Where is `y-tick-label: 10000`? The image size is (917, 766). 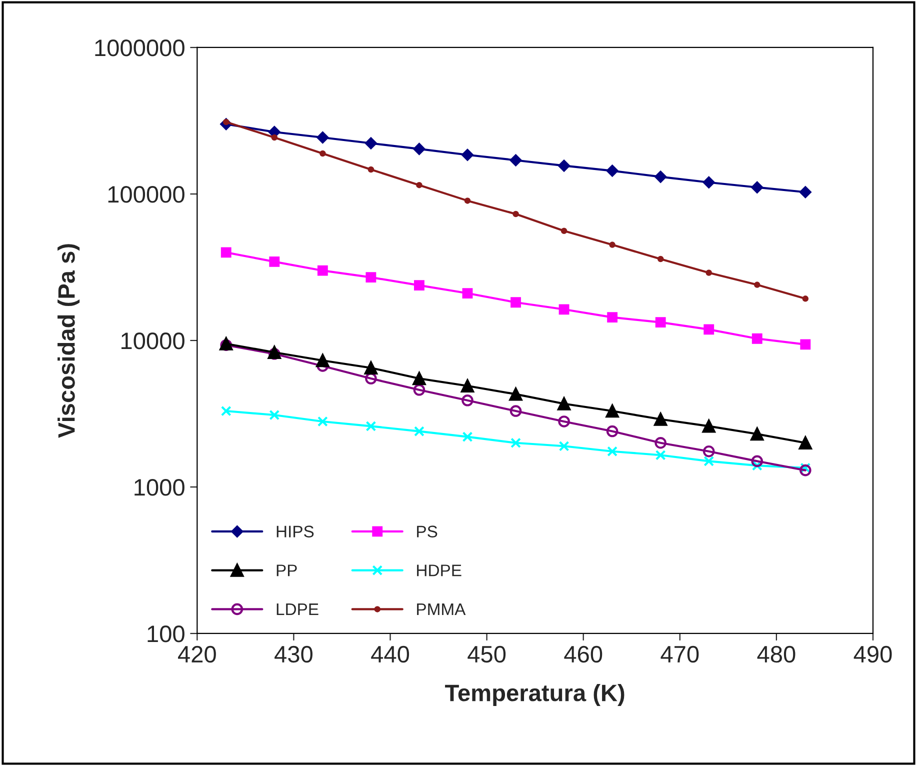 y-tick-label: 10000 is located at coordinates (153, 341).